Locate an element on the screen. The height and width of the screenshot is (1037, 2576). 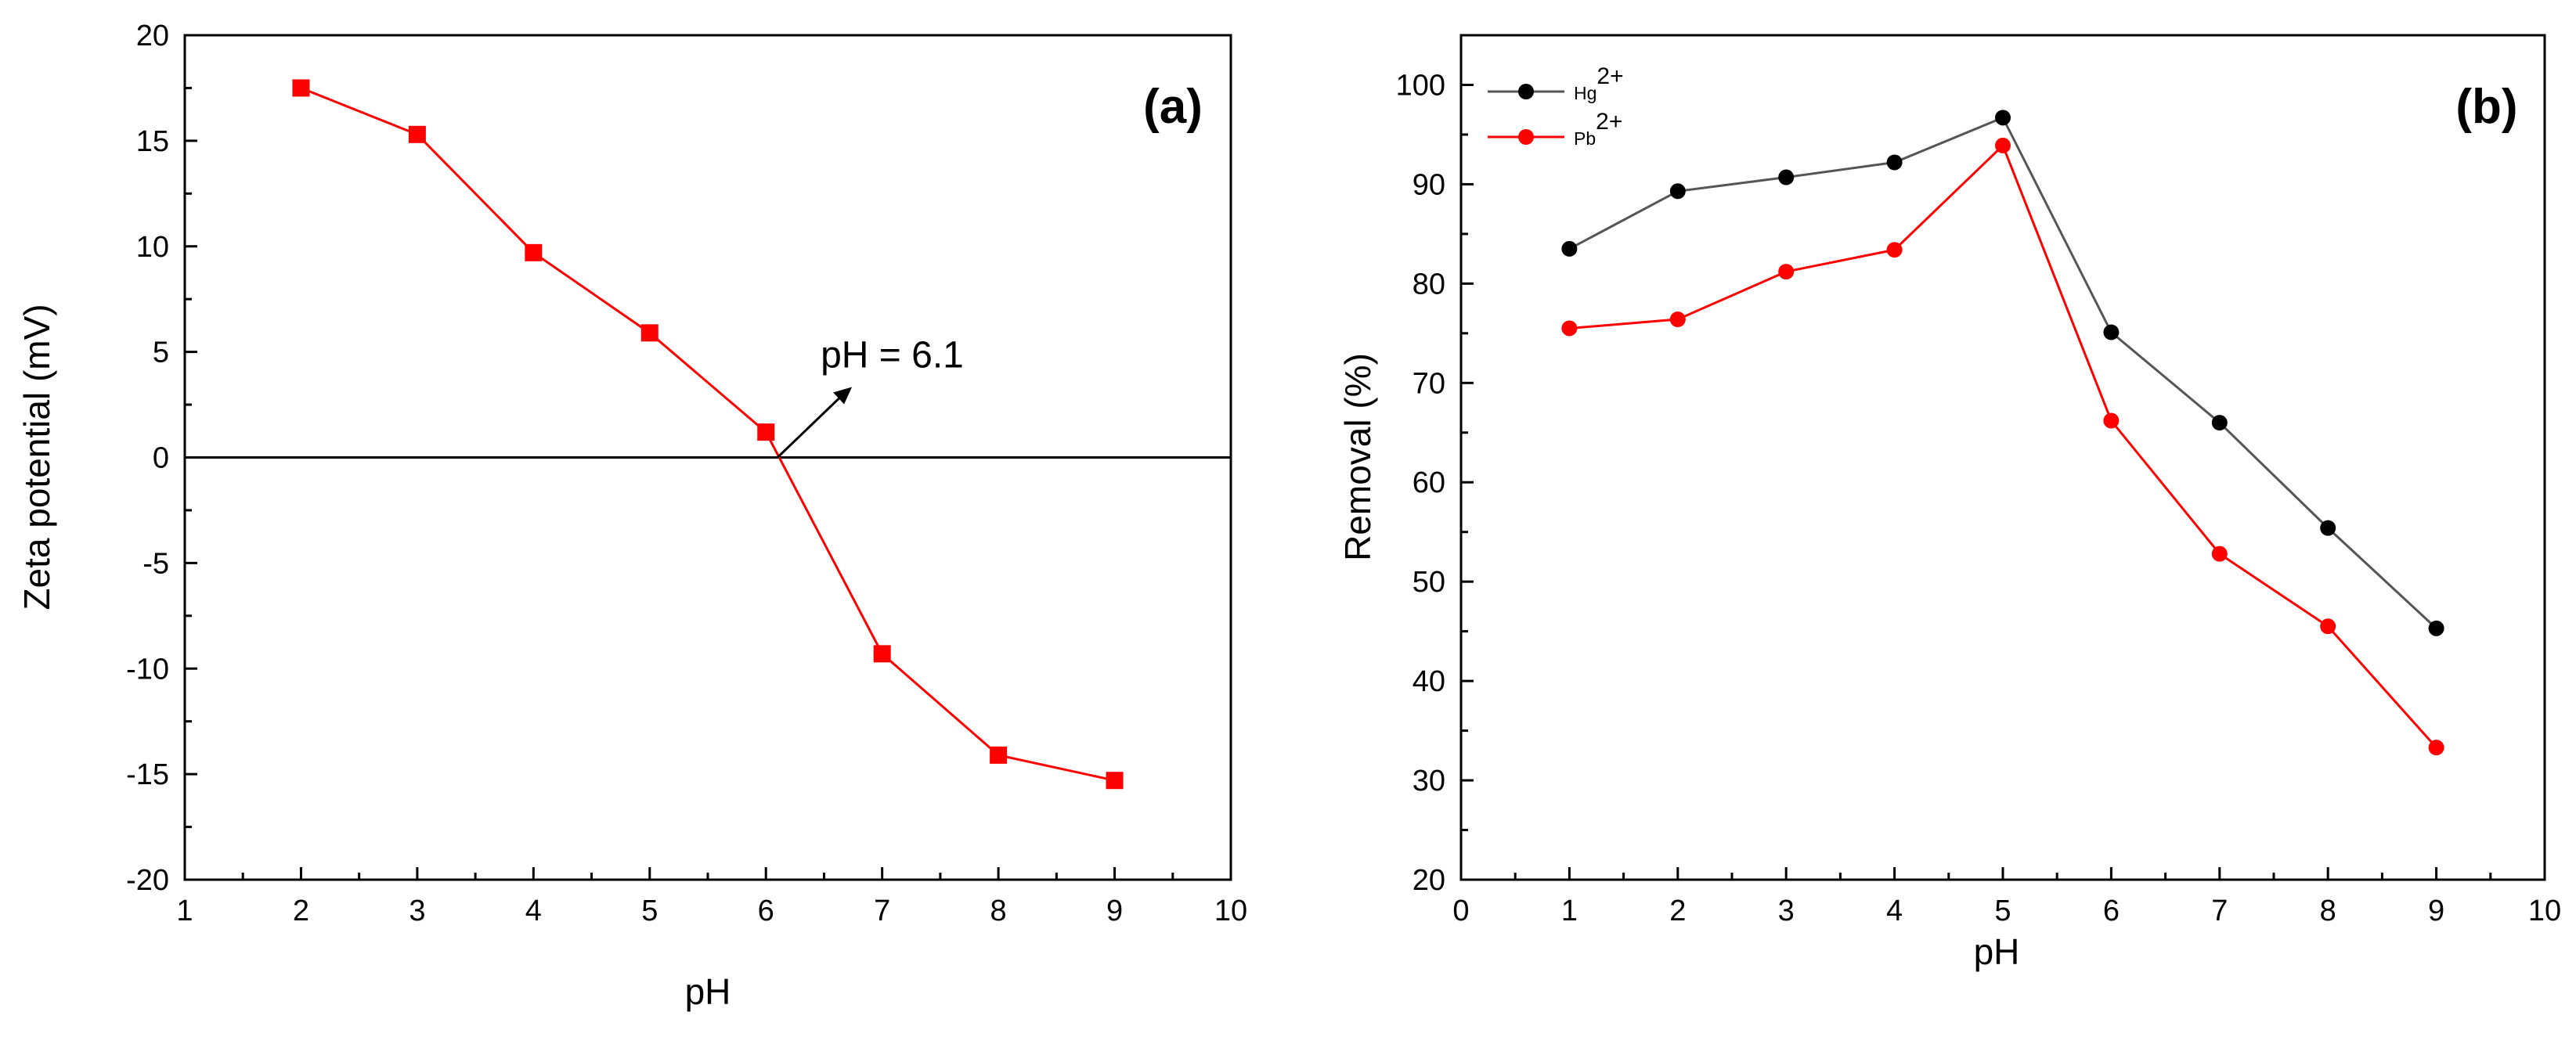
y-tick-label: -20 is located at coordinates (147, 880).